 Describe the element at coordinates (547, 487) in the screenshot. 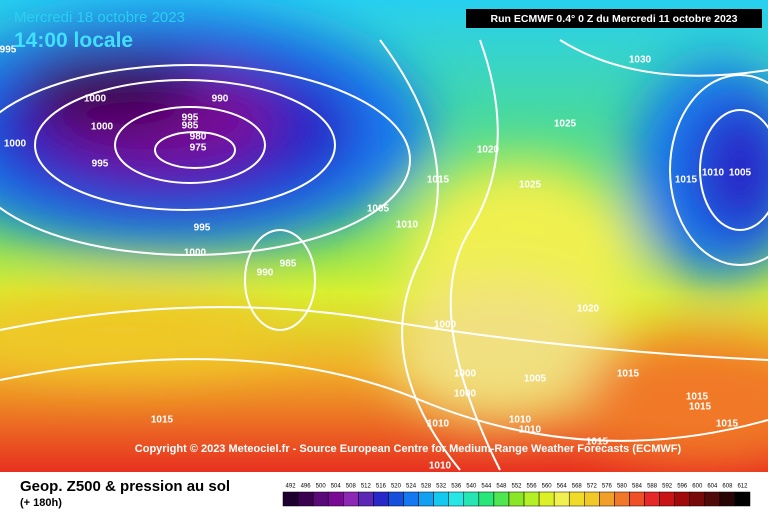

I see `scale-label: 560` at that location.